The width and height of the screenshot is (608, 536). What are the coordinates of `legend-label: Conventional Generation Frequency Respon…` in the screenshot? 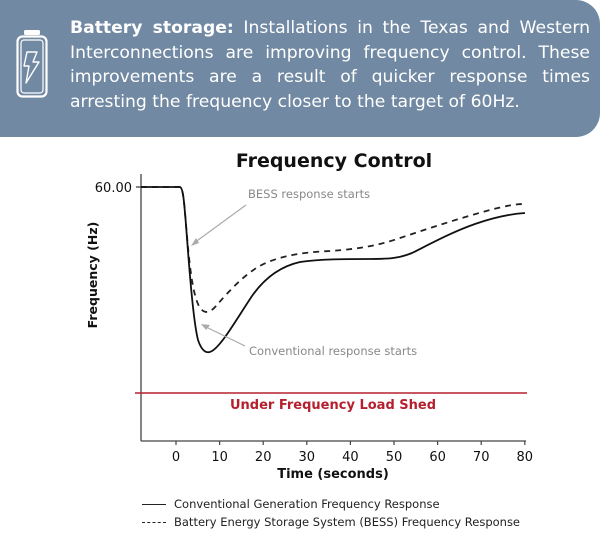 It's located at (307, 504).